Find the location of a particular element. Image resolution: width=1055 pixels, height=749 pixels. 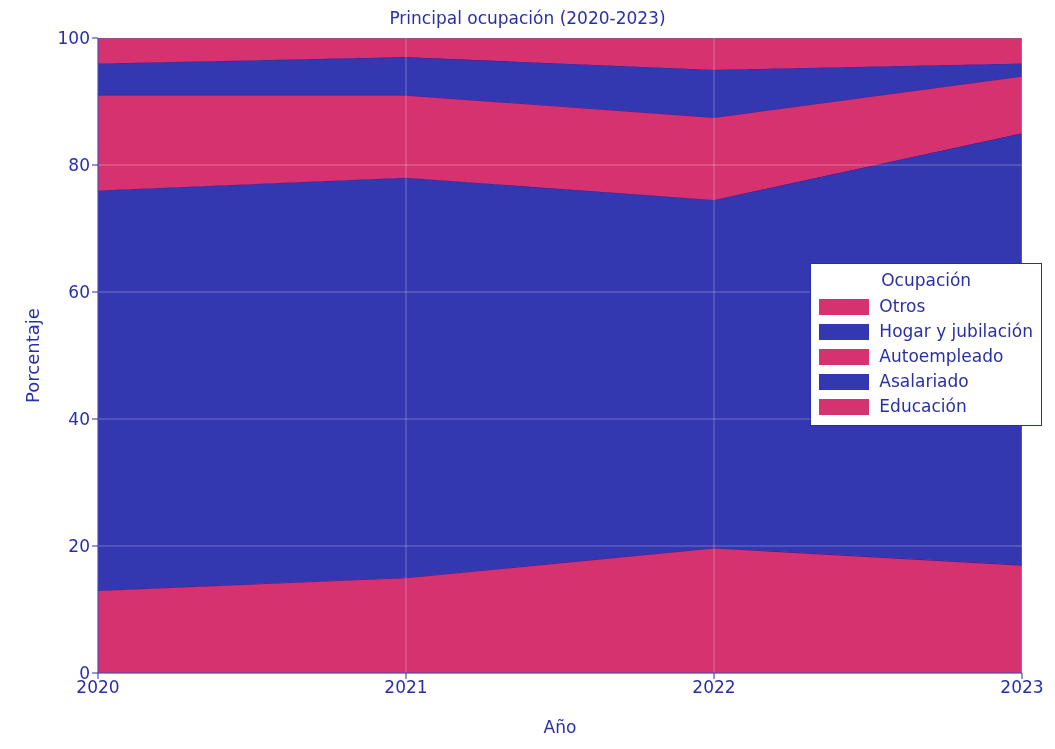

legend-label: Otros is located at coordinates (902, 306).